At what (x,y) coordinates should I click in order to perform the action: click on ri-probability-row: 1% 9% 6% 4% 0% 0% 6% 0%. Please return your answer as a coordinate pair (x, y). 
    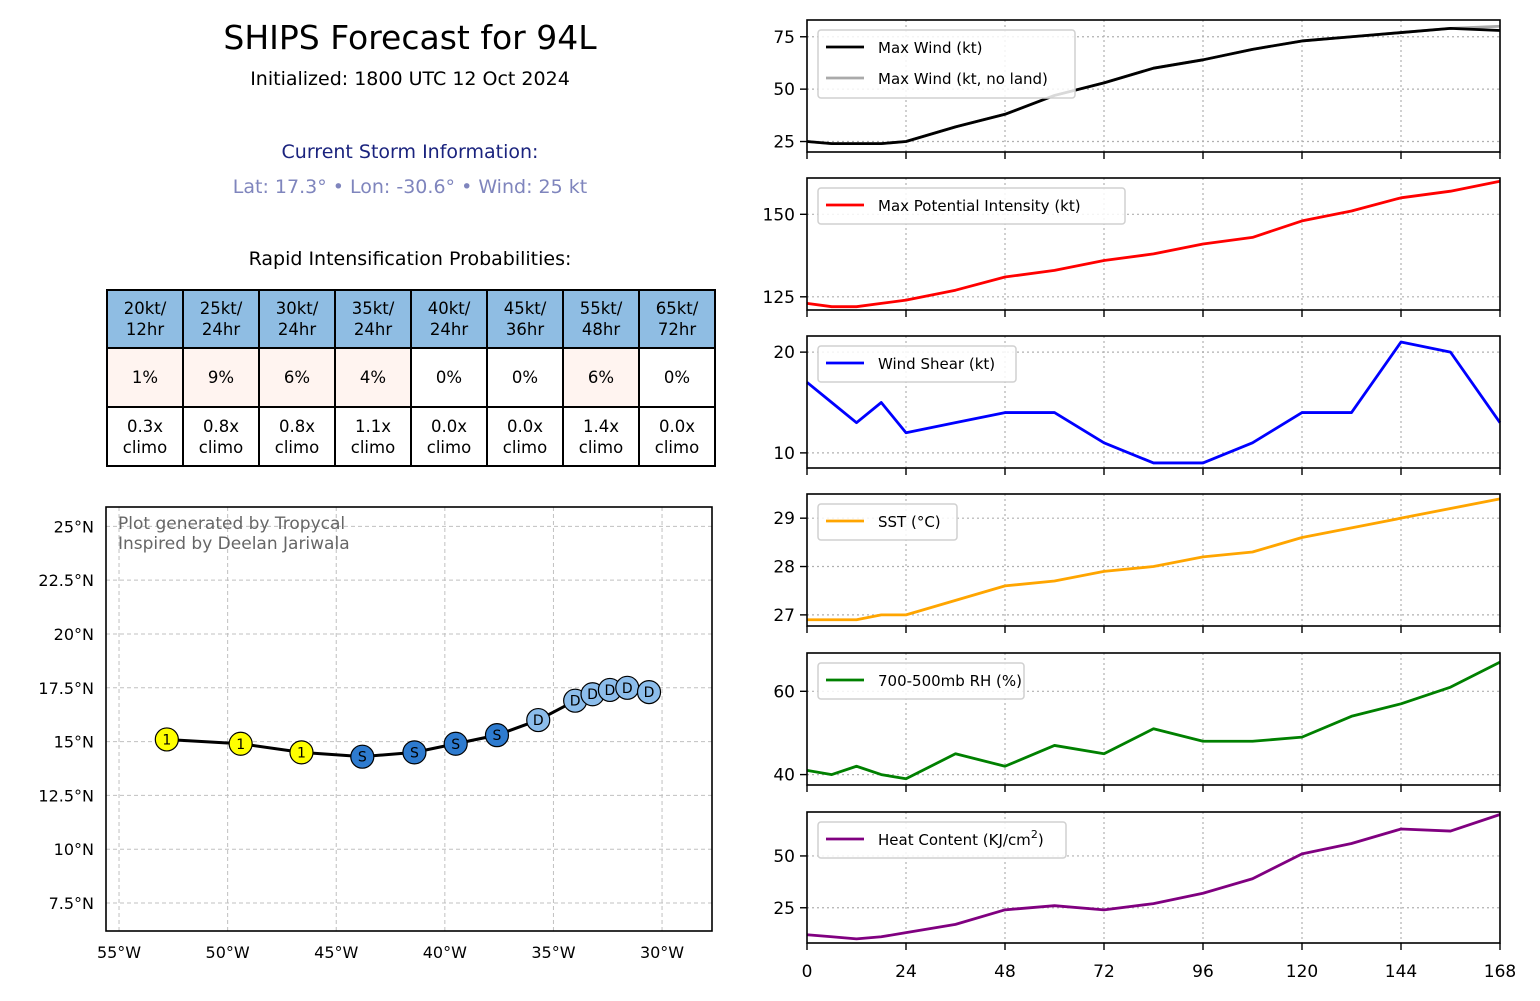
    Looking at the image, I should click on (411, 377).